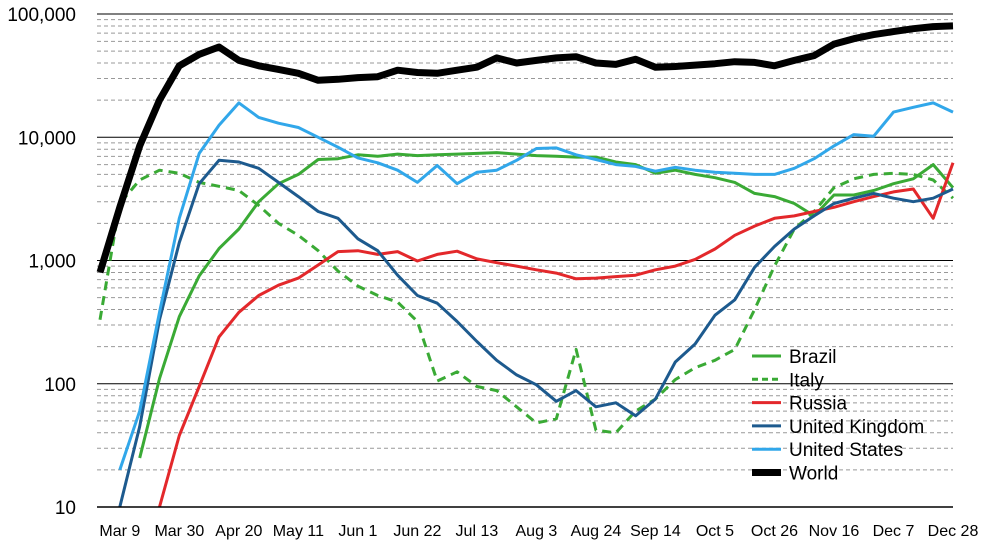  What do you see at coordinates (238, 531) in the screenshot?
I see `x-tick-label: Apr 20` at bounding box center [238, 531].